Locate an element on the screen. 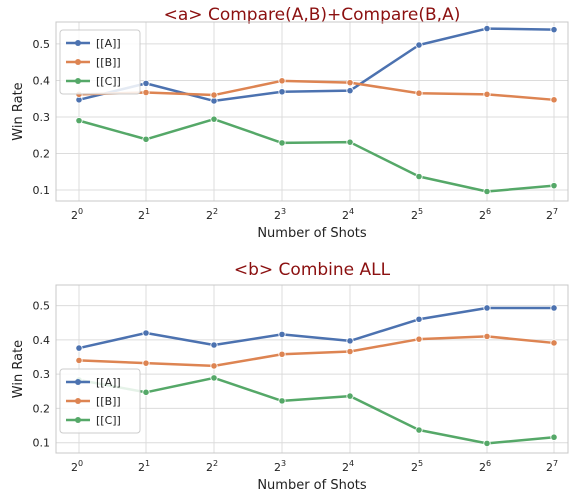  chart-title: <b> Combine ALL is located at coordinates (312, 270).